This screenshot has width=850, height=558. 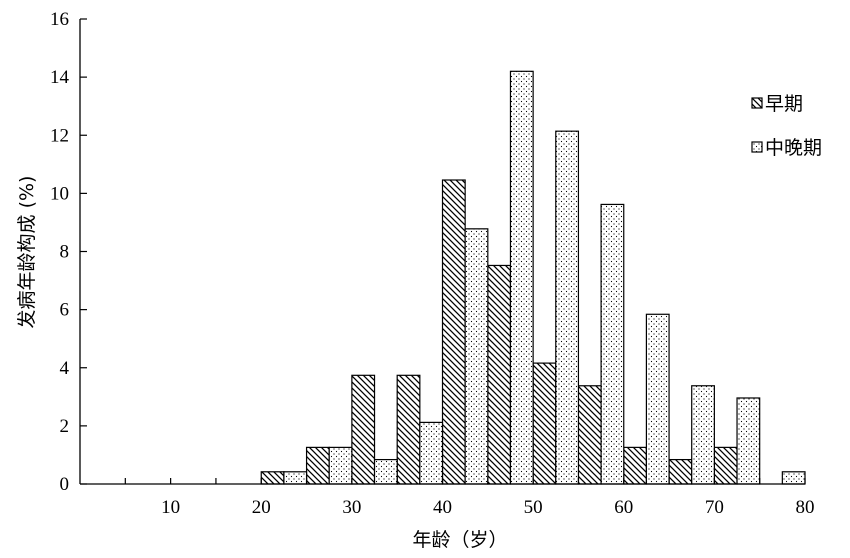 What do you see at coordinates (65, 426) in the screenshot?
I see `y-tick-label: 2` at bounding box center [65, 426].